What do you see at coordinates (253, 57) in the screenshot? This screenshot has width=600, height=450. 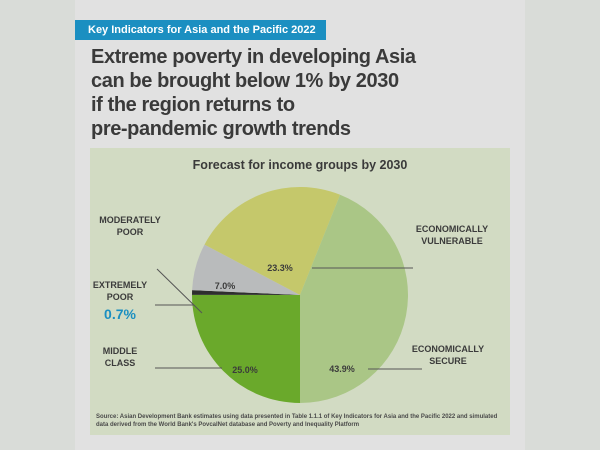 I see `headline-line: Extreme poverty in developing Asia` at bounding box center [253, 57].